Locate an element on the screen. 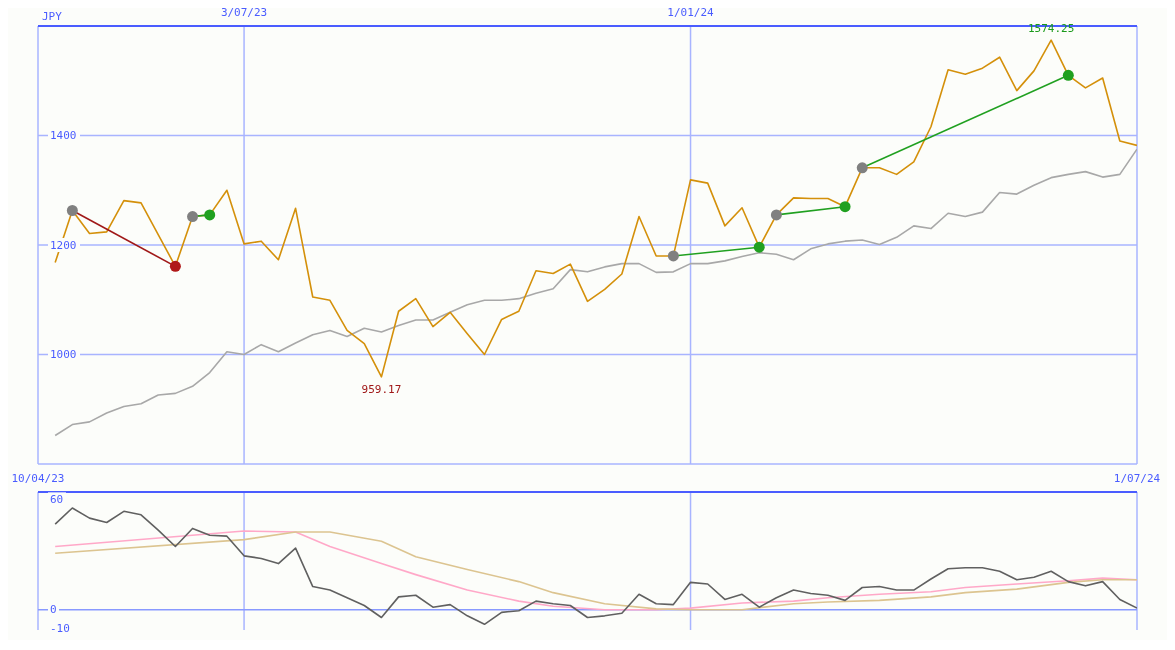  y-tick-label: 1200 is located at coordinates (63, 245).